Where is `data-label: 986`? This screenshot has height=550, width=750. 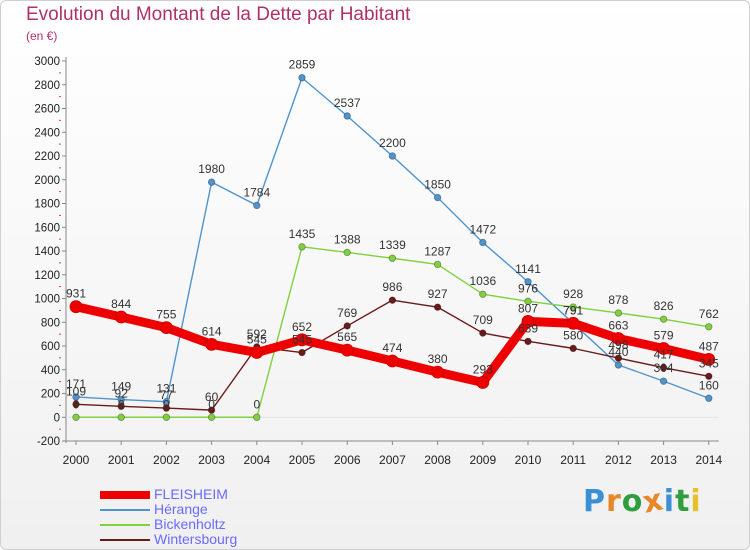 data-label: 986 is located at coordinates (392, 287).